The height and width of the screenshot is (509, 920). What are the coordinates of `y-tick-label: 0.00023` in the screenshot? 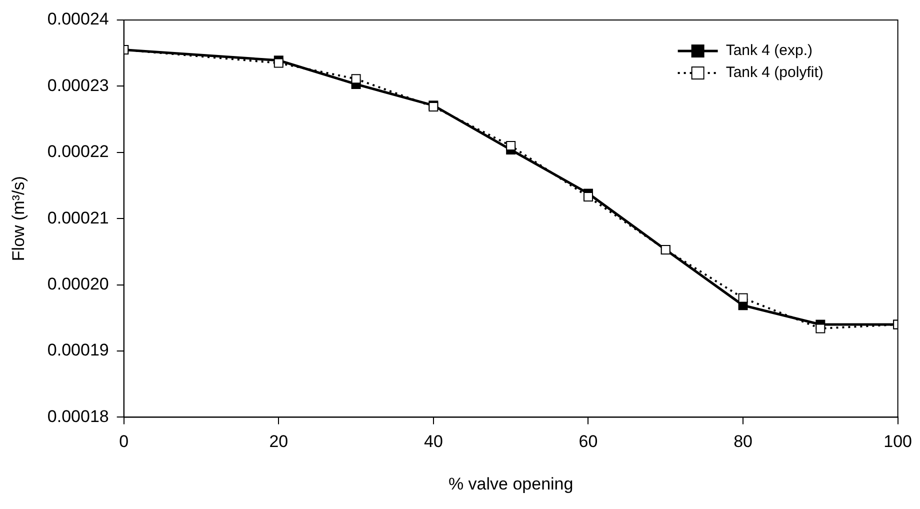 It's located at (78, 85).